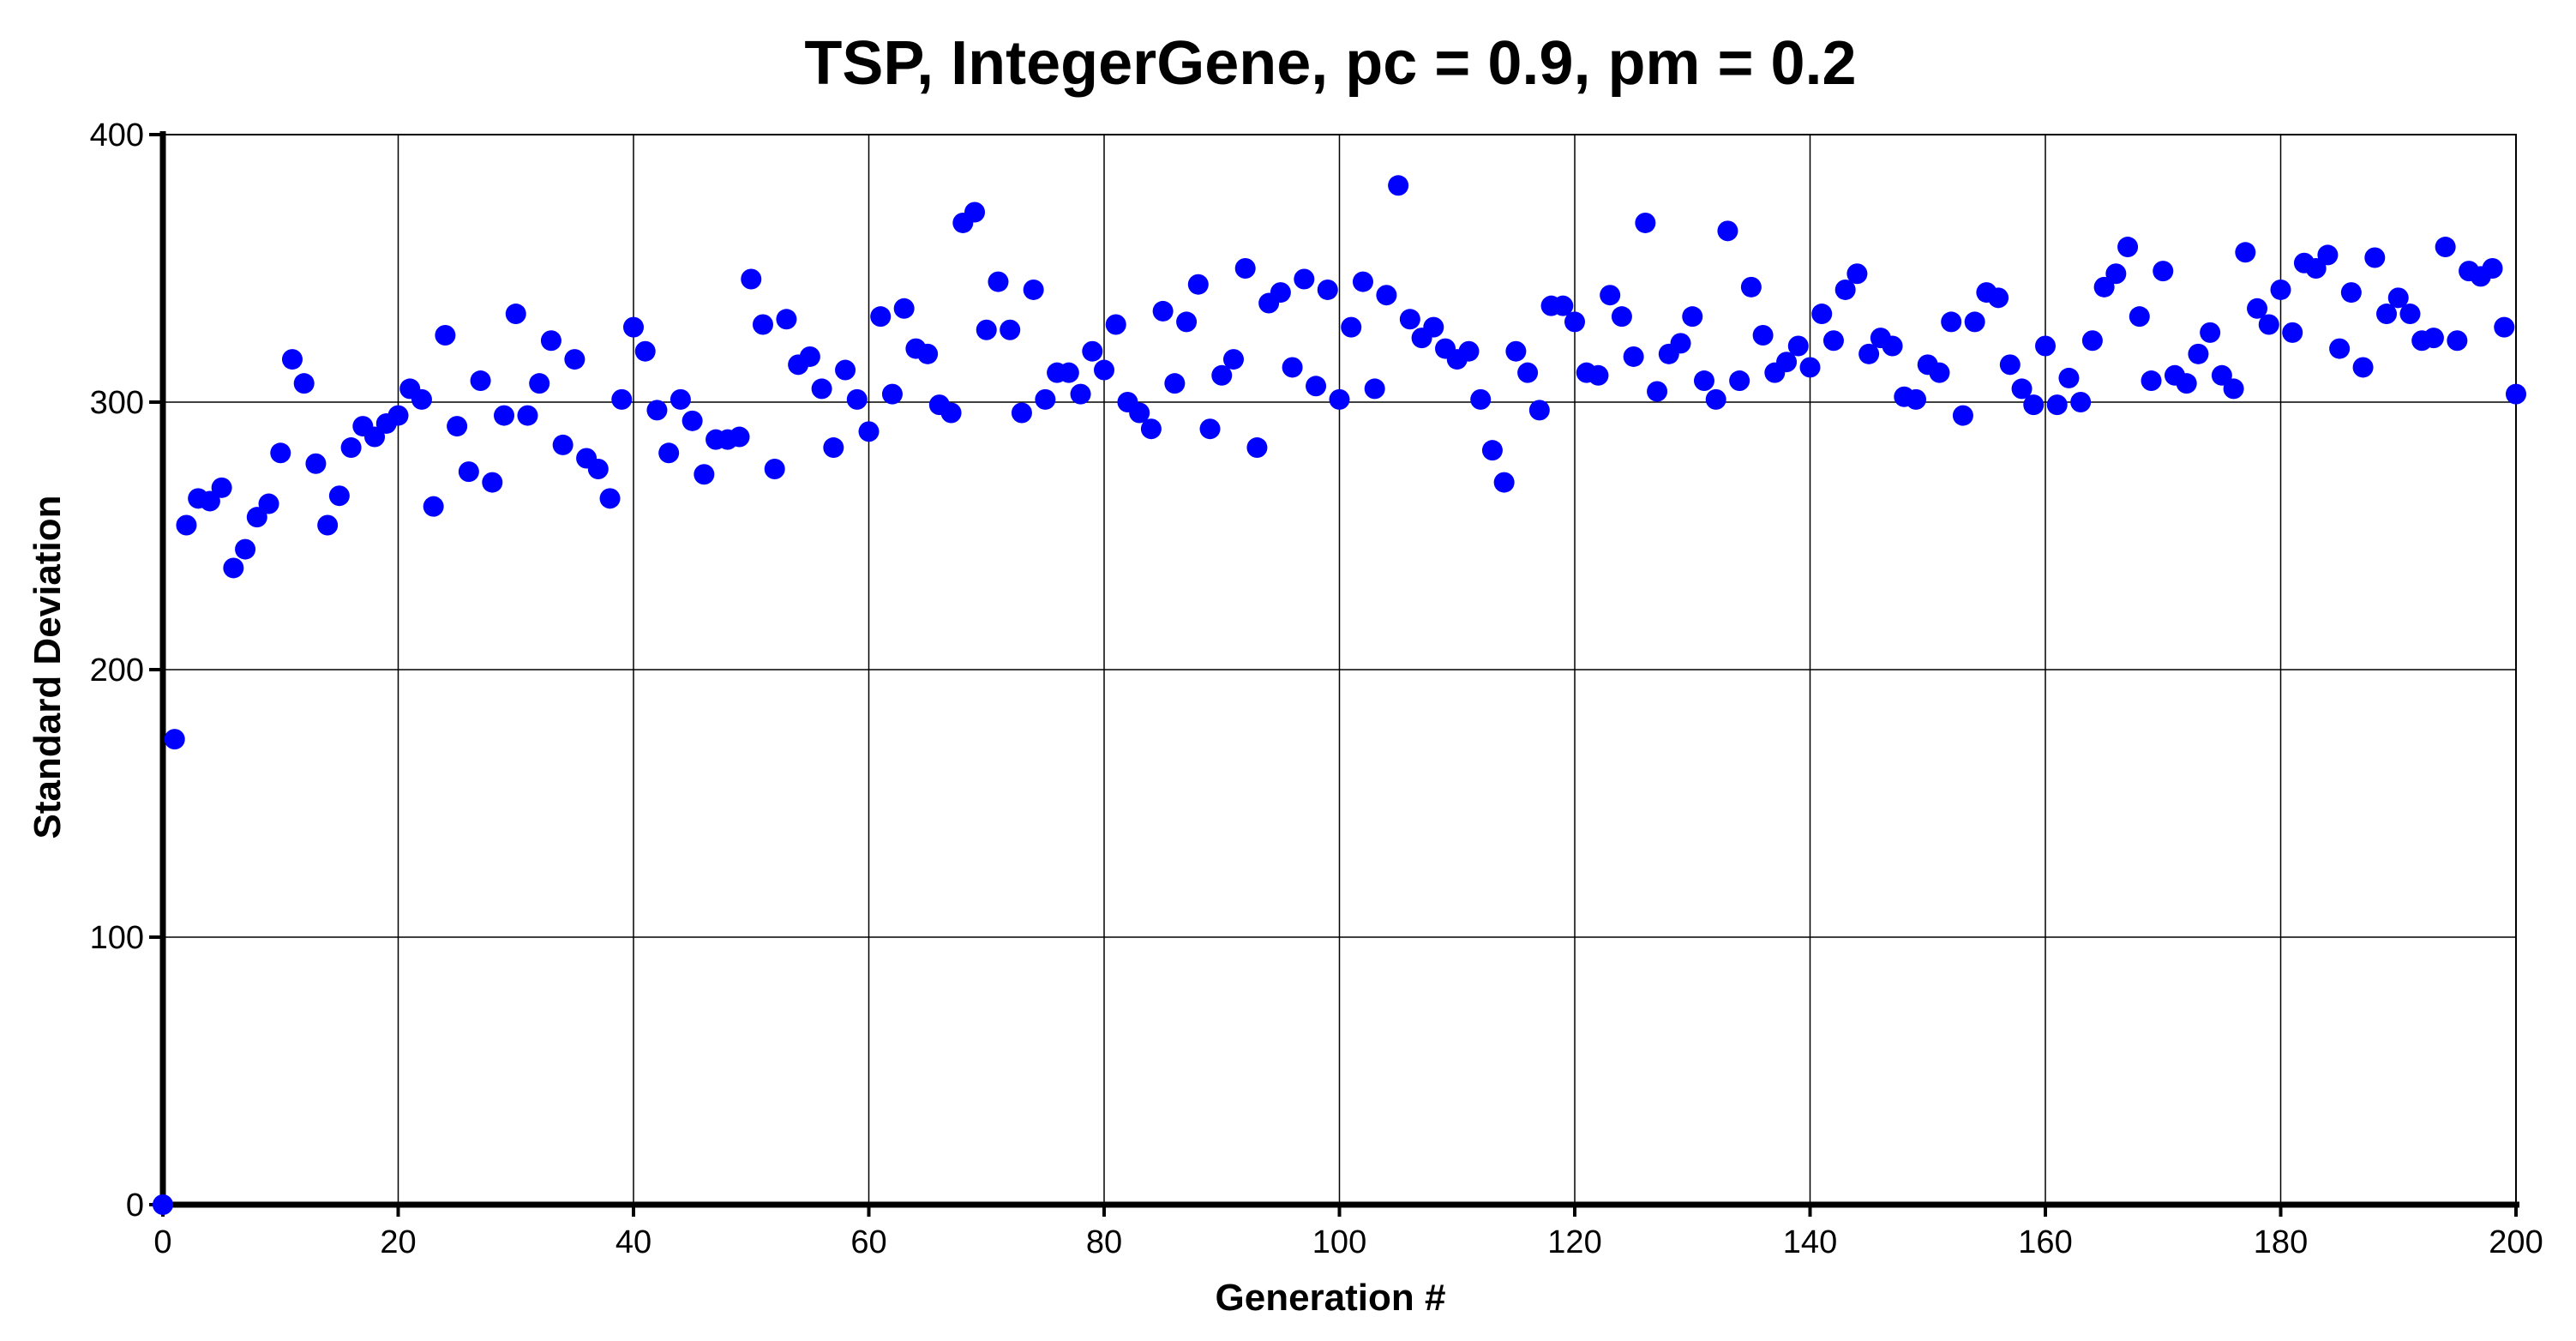 The image size is (2576, 1341). Describe the element at coordinates (48, 667) in the screenshot. I see `y-axis-label: Standard Deviation` at that location.